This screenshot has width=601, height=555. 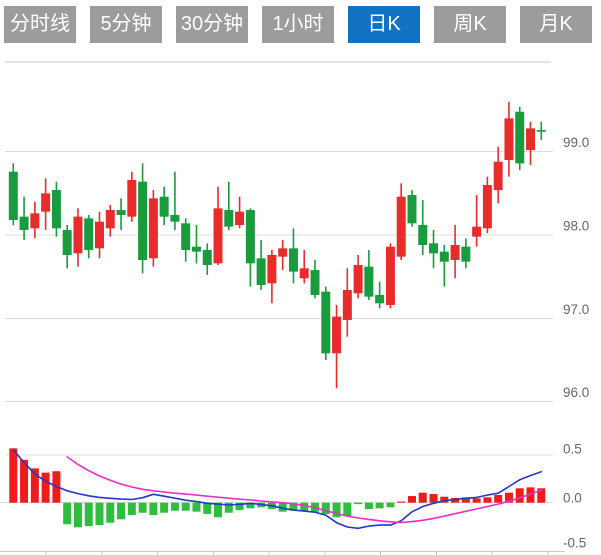 I want to click on timeframe-tab-1: 分时线, so click(x=40, y=24).